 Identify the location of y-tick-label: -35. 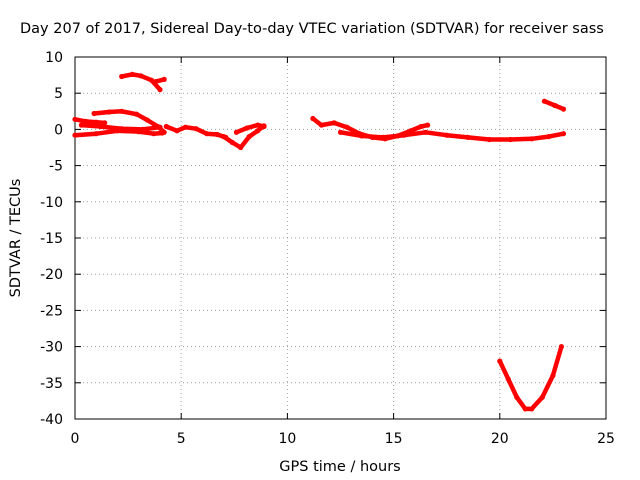
(51, 384).